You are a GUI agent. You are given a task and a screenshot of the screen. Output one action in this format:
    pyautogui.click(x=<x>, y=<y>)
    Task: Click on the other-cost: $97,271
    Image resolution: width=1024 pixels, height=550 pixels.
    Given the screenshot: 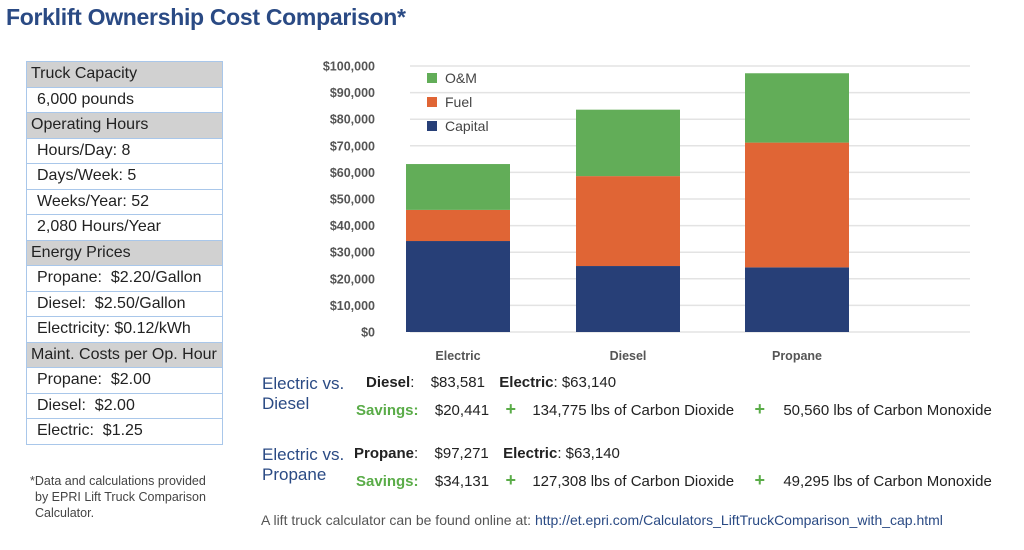 What is the action you would take?
    pyautogui.click(x=461, y=453)
    